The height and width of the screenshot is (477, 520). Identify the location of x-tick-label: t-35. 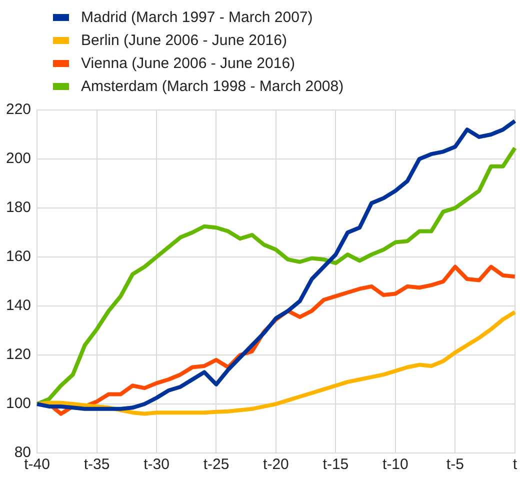
(97, 465).